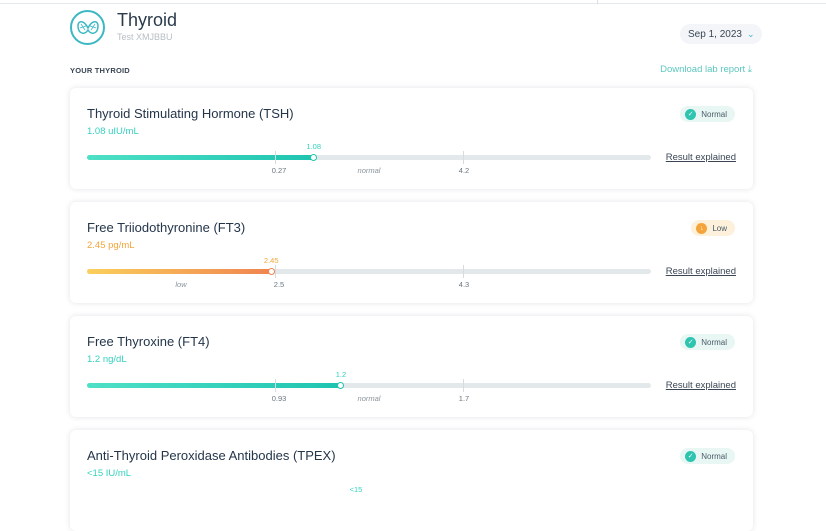  I want to click on low-threshold-label: 0.27, so click(279, 170).